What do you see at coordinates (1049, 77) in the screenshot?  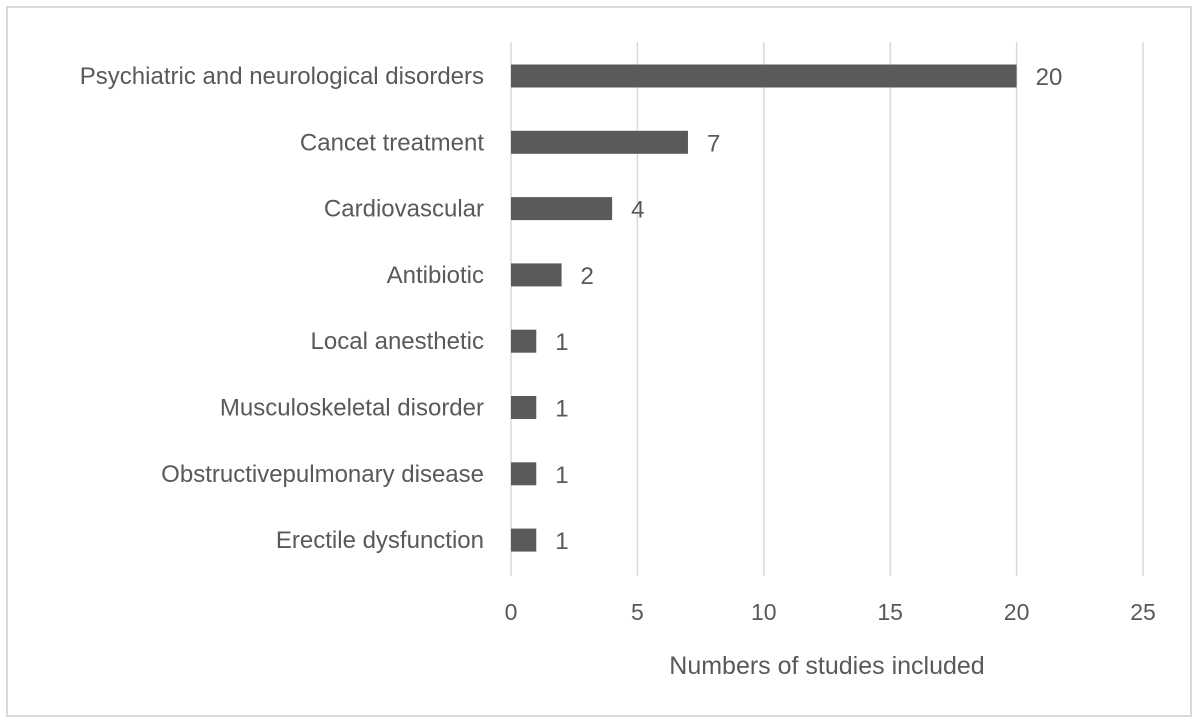 I see `data-label: 20` at bounding box center [1049, 77].